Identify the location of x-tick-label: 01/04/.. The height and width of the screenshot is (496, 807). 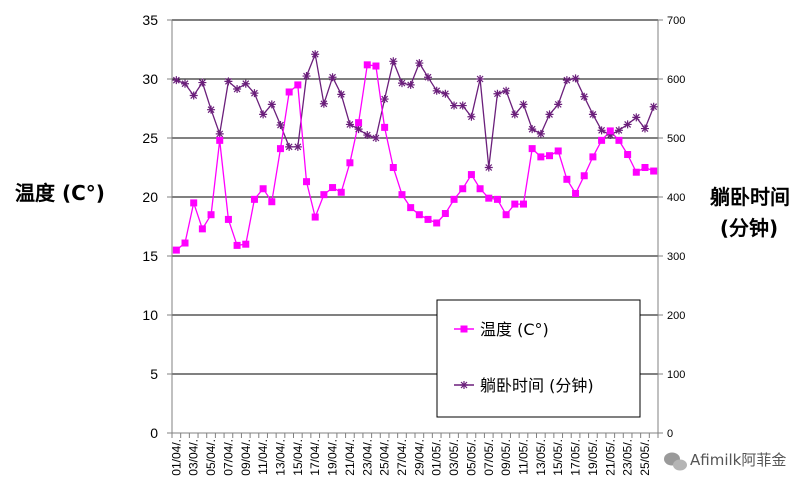
(176, 457).